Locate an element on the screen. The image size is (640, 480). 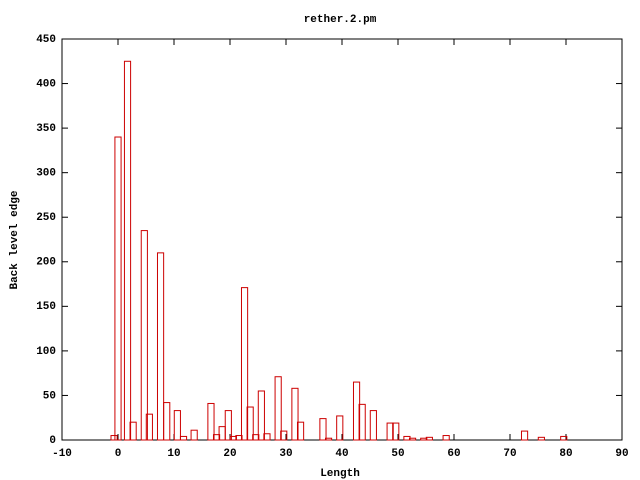
y-tick-label: 0 is located at coordinates (52, 441).